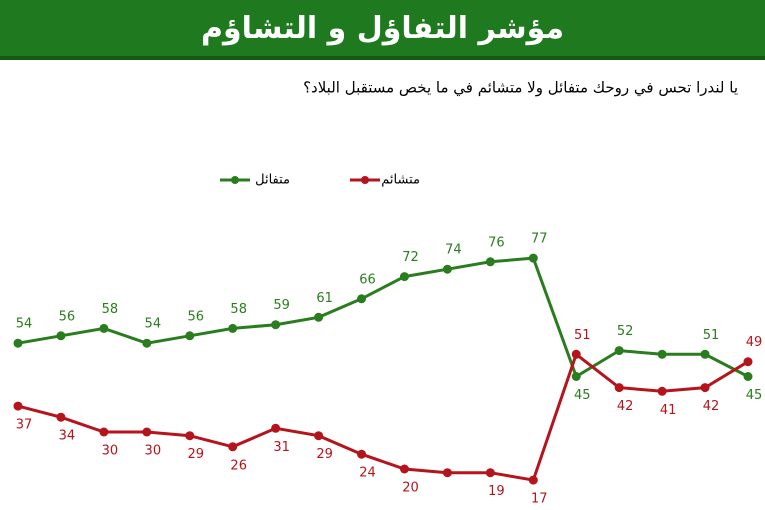 The width and height of the screenshot is (765, 510). What do you see at coordinates (238, 465) in the screenshot?
I see `data-label: 26` at bounding box center [238, 465].